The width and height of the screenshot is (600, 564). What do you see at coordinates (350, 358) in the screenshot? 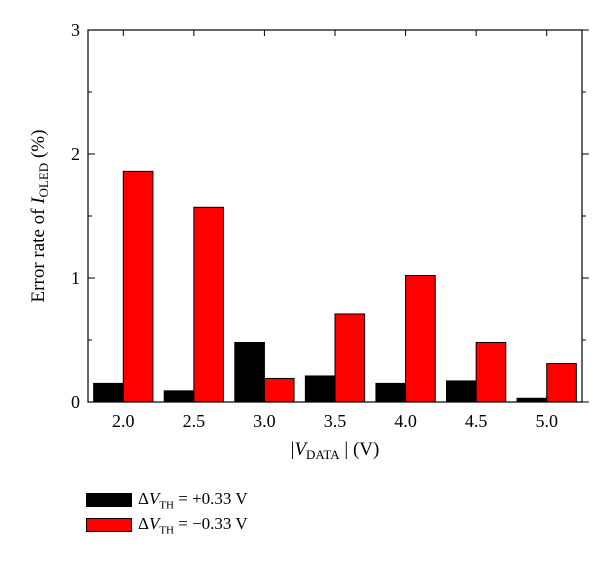
I see `bar-negative-3.5` at bounding box center [350, 358].